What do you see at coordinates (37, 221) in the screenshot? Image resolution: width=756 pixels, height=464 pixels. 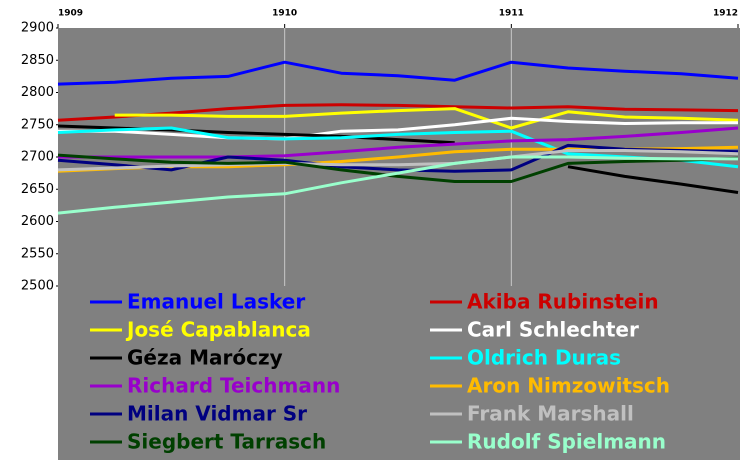 I see `y-tick-label: 2600` at bounding box center [37, 221].